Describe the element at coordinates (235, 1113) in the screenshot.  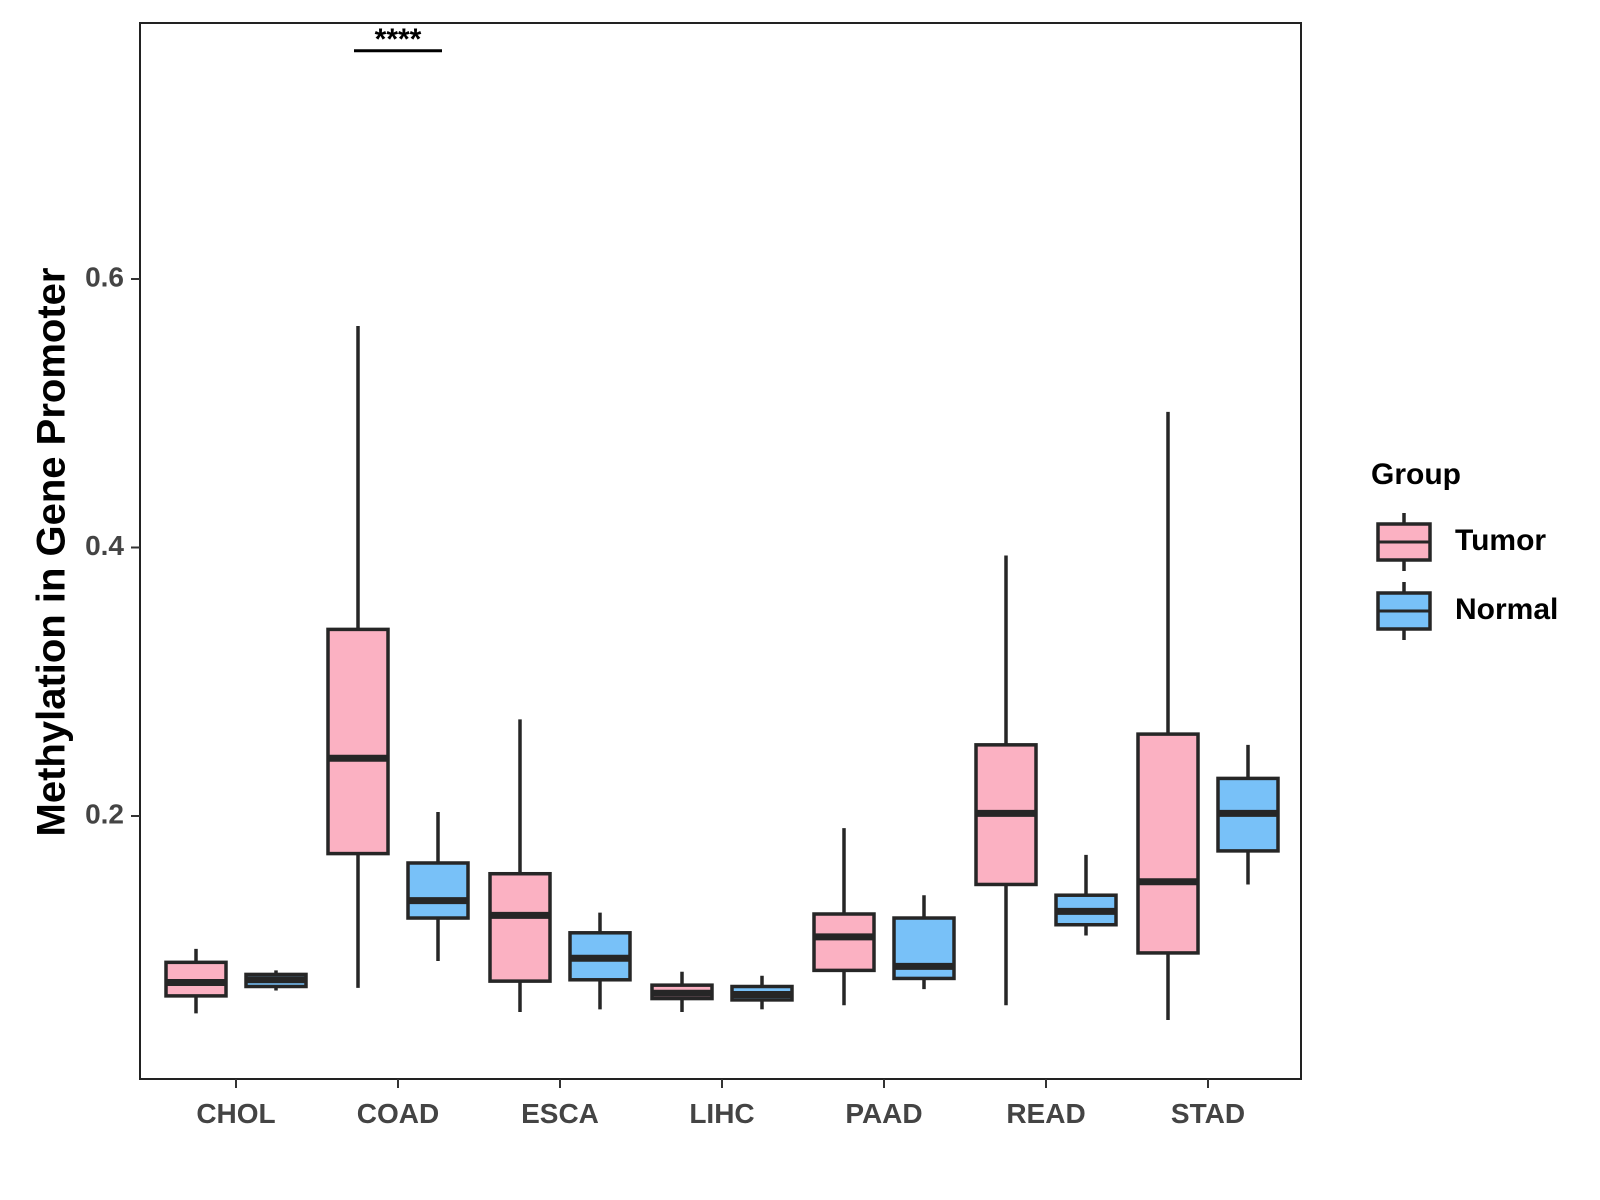
I see `x-tick-label: CHOL` at that location.